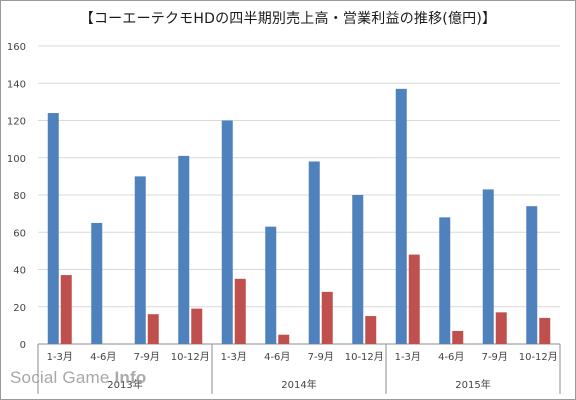 The height and width of the screenshot is (400, 576). I want to click on chart-title: 【コーエーテクモHDの四半期別売上高・営業利益の推移(億円)】, so click(288, 19).